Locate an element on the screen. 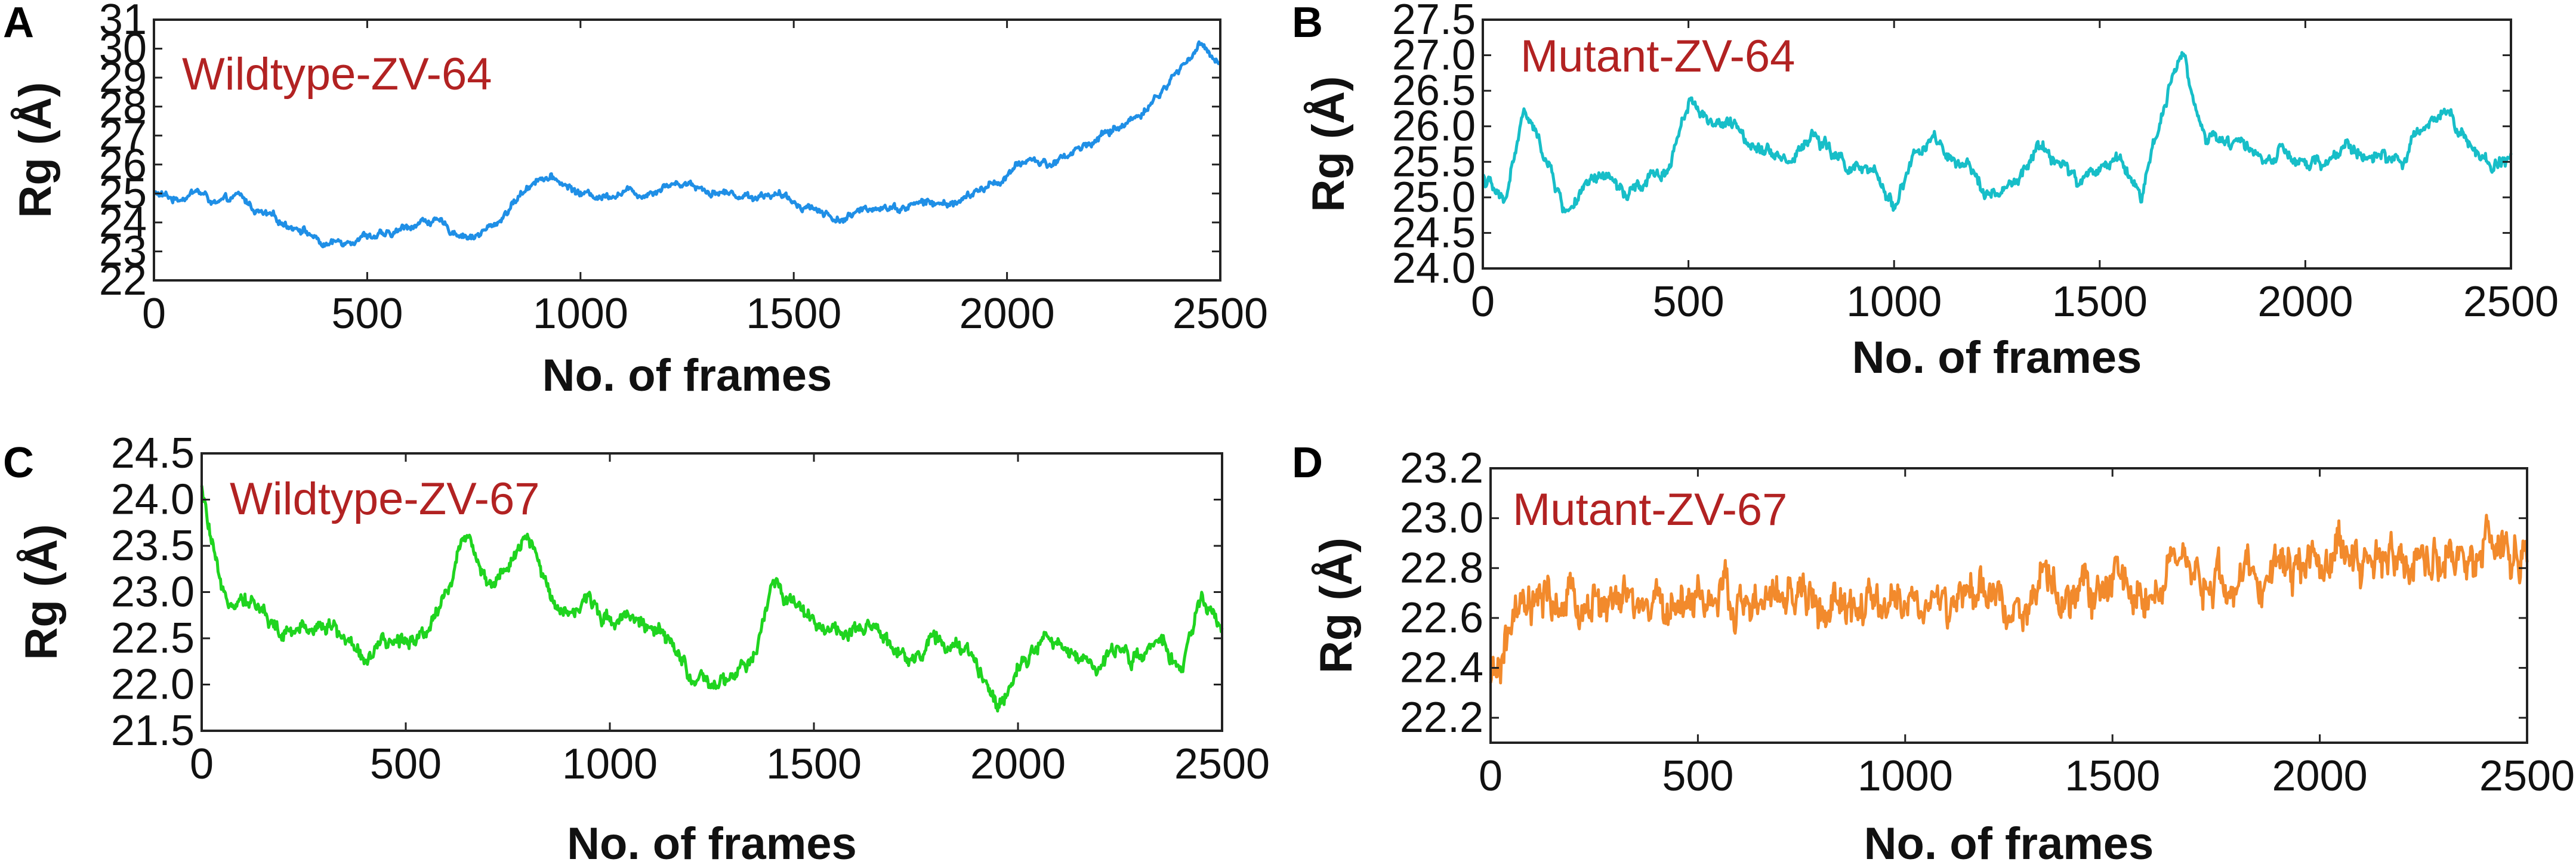  y-tick-label: 22.4 is located at coordinates (1441, 668).